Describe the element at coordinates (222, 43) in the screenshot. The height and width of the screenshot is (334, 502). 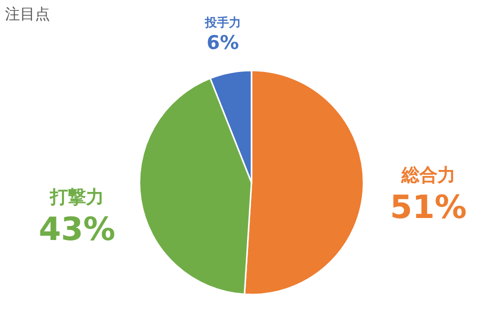
I see `data-label: 6%` at that location.